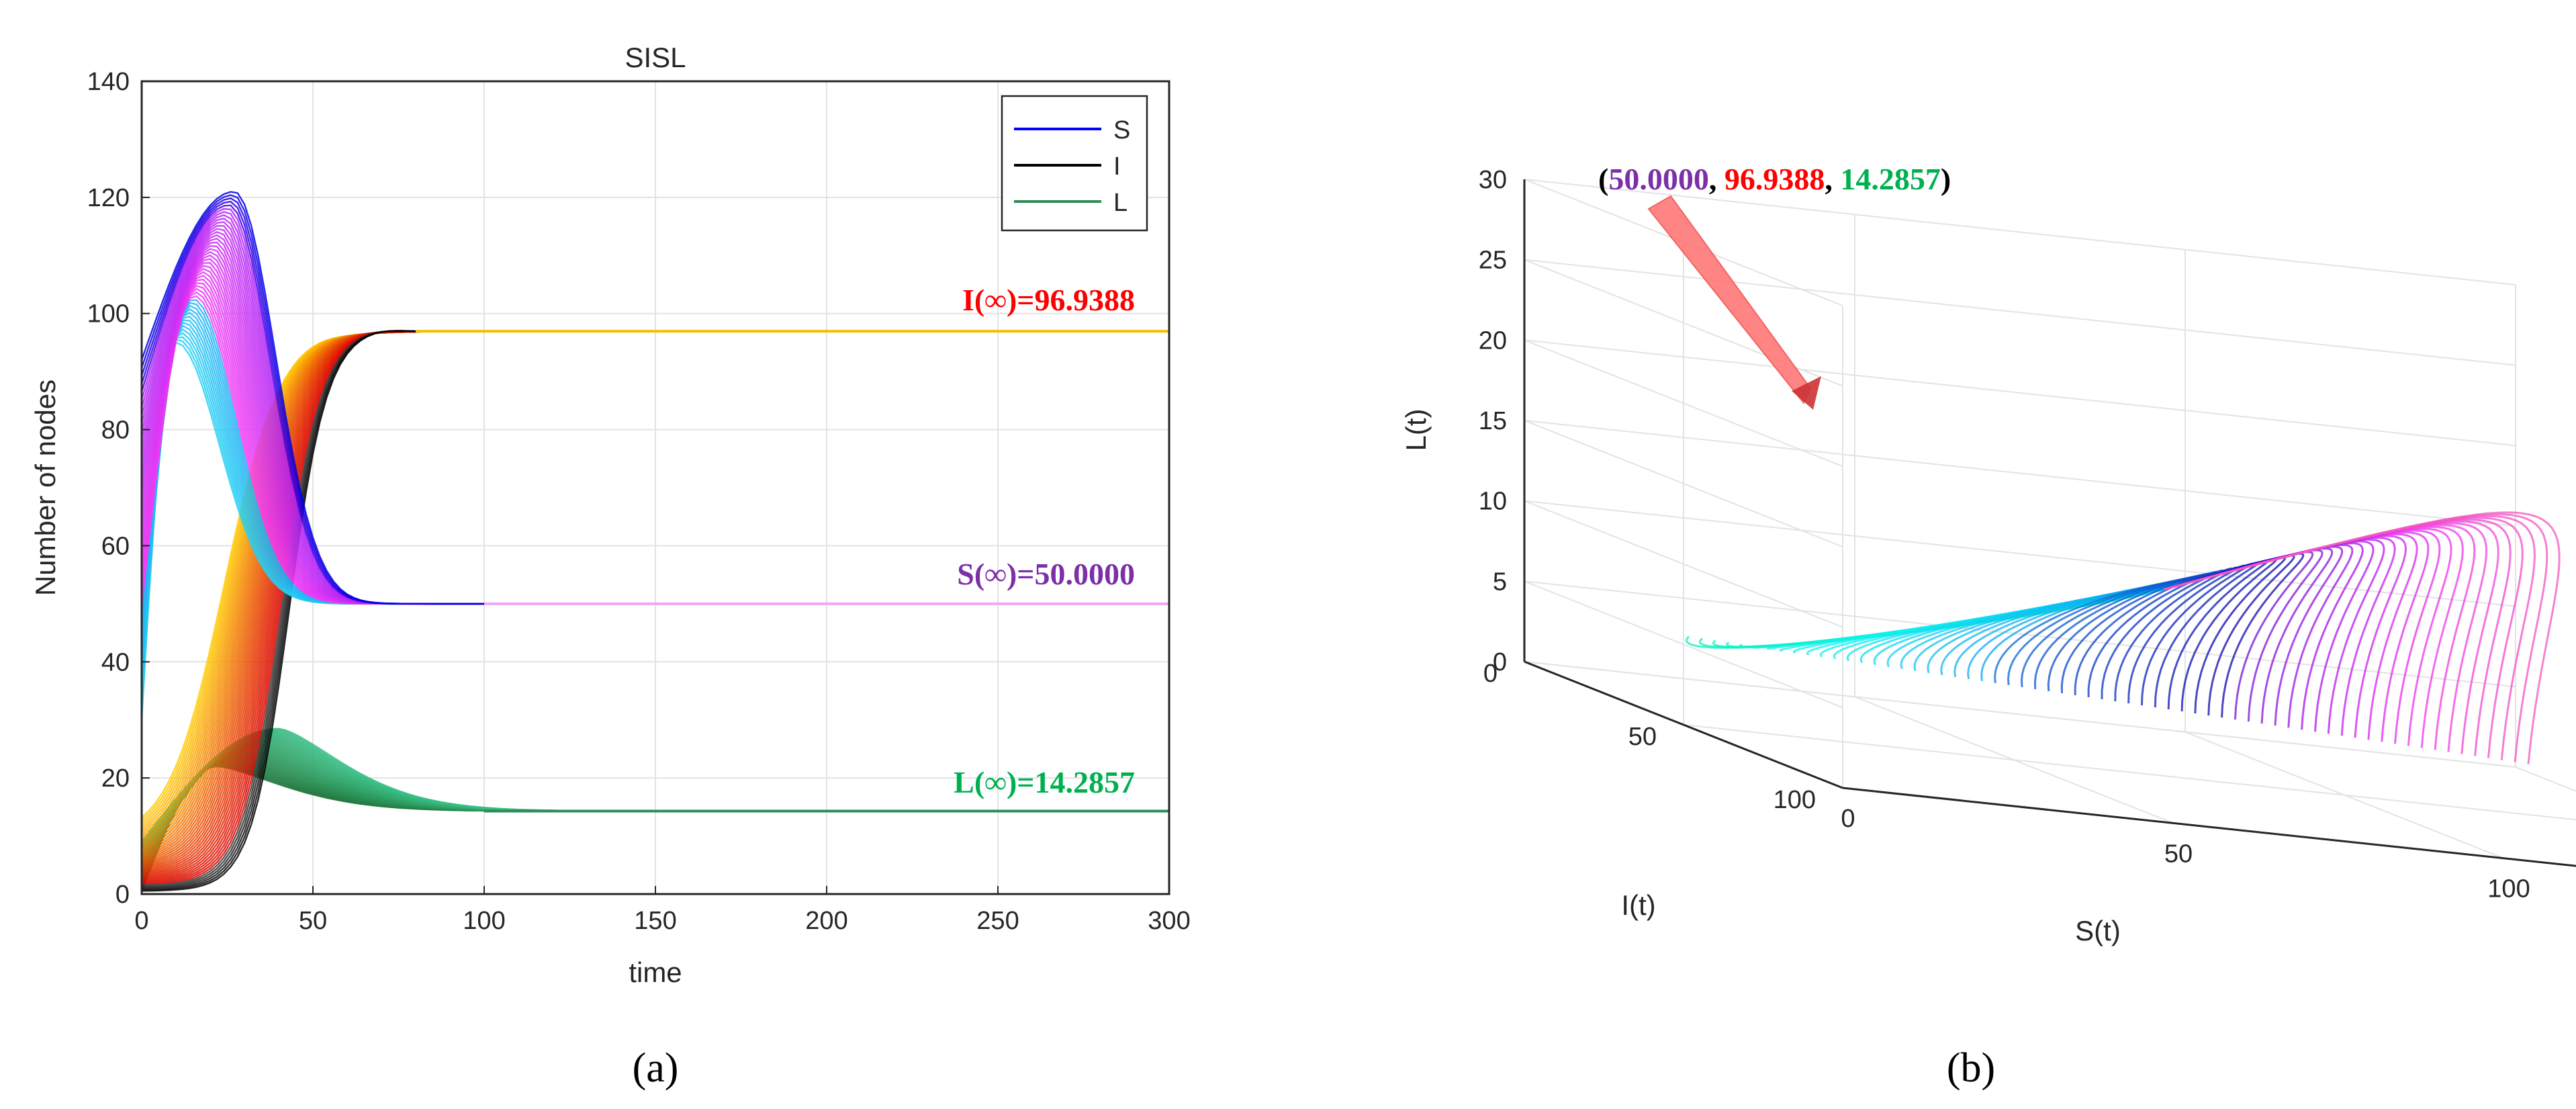 The width and height of the screenshot is (2576, 1109). Describe the element at coordinates (108, 82) in the screenshot. I see `y-tick-label: 140` at that location.